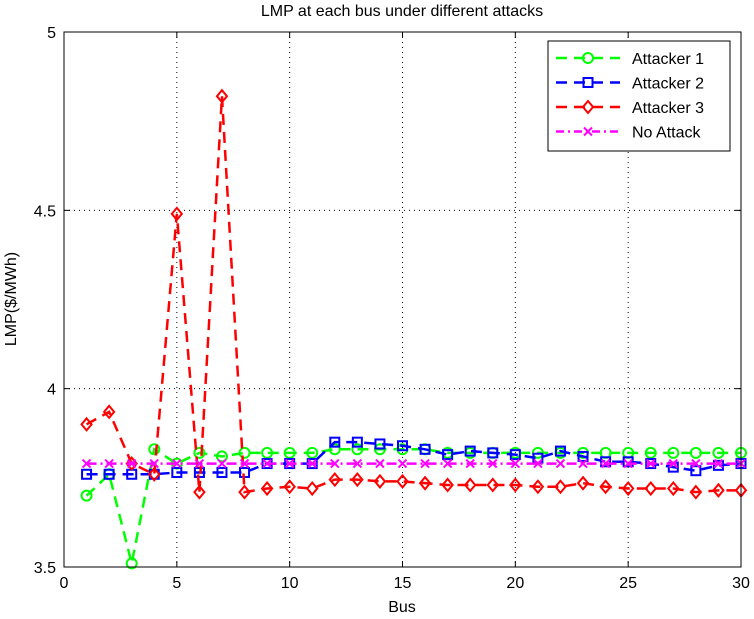 The height and width of the screenshot is (619, 754). I want to click on chart-title: LMP at each bus under different attacks, so click(402, 11).